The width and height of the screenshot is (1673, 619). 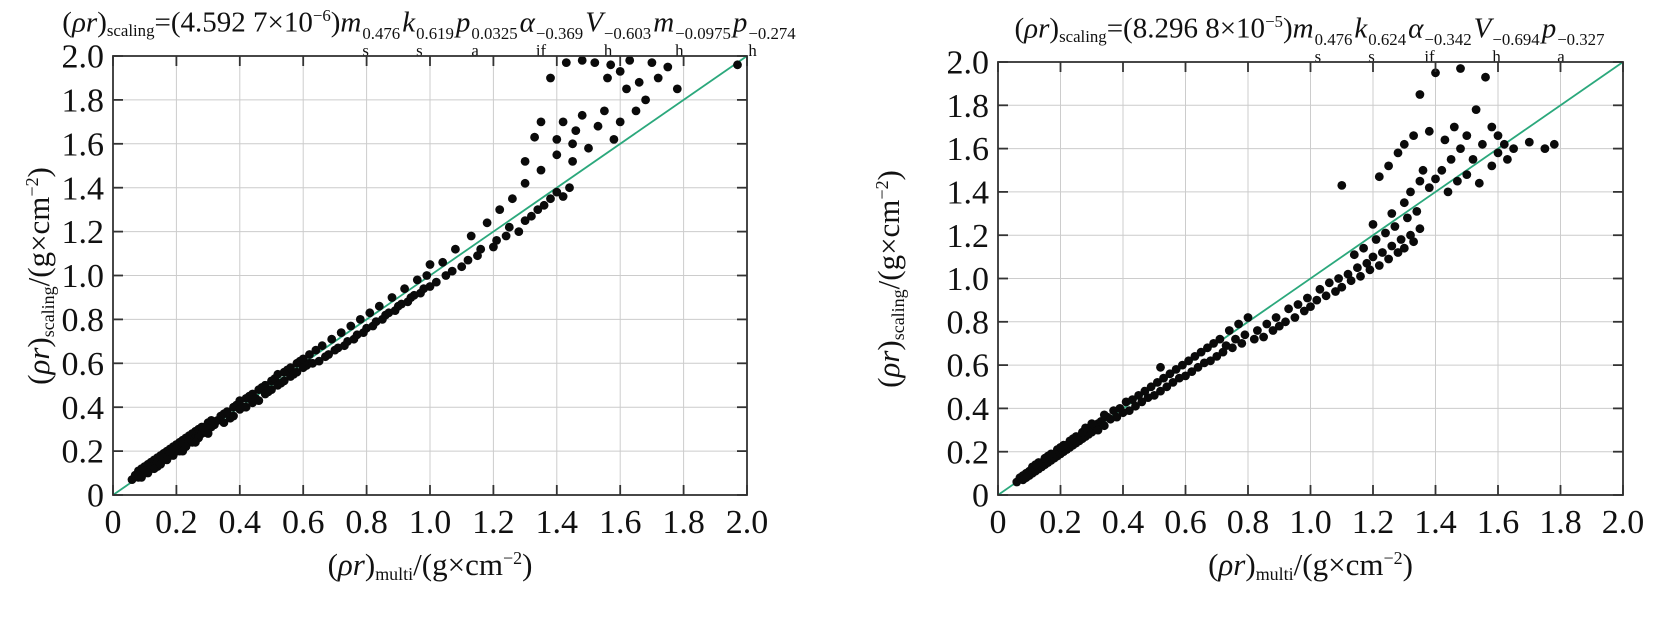 What do you see at coordinates (1393, 557) in the screenshot?
I see `formula-token: −2` at bounding box center [1393, 557].